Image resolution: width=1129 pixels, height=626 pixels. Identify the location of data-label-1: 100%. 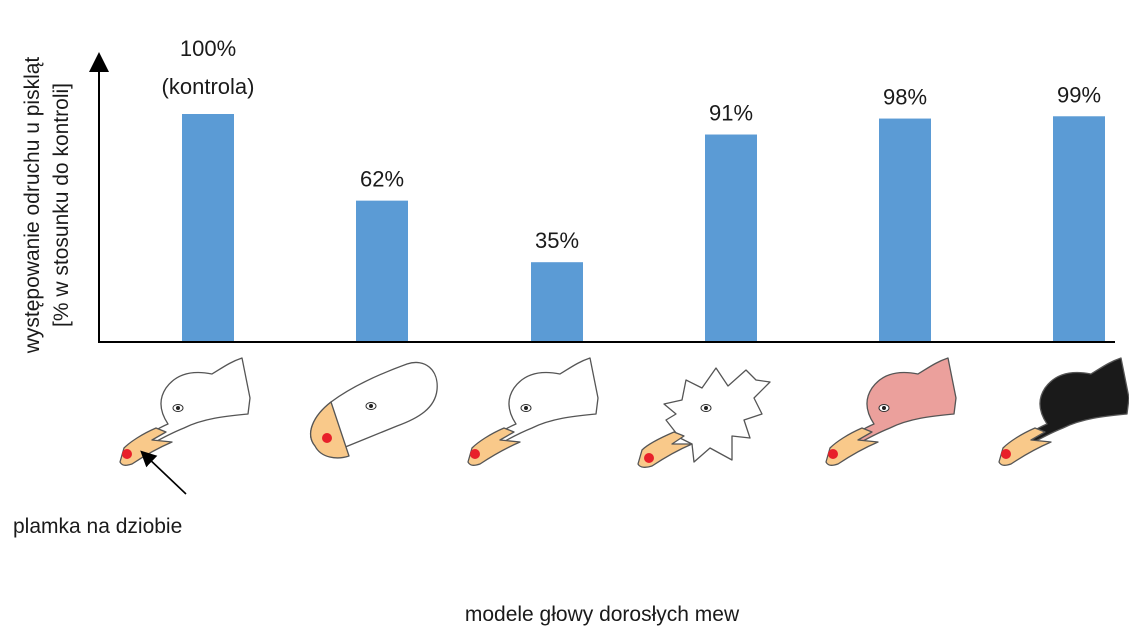
(208, 48).